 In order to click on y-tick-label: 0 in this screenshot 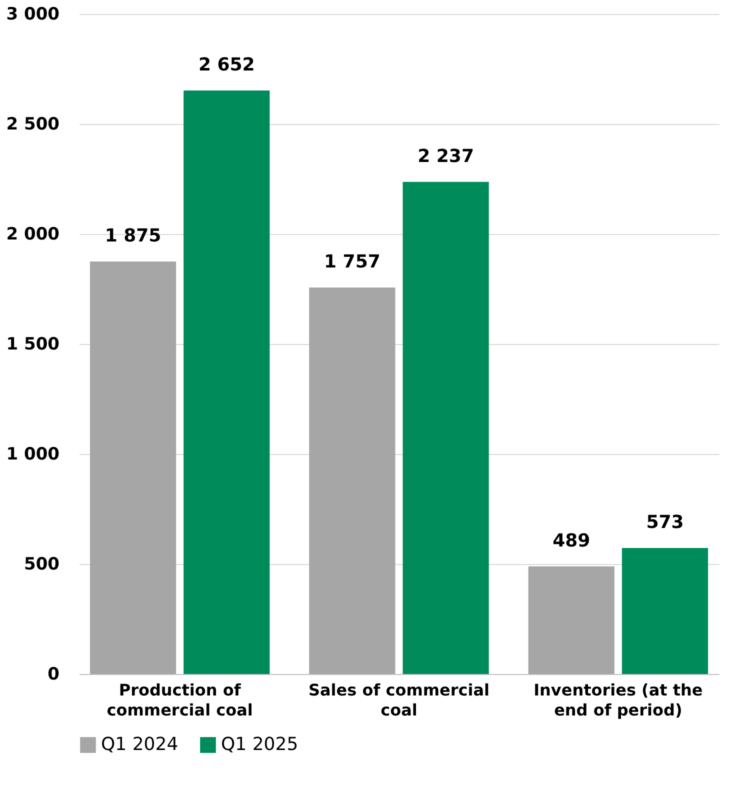, I will do `click(54, 674)`.